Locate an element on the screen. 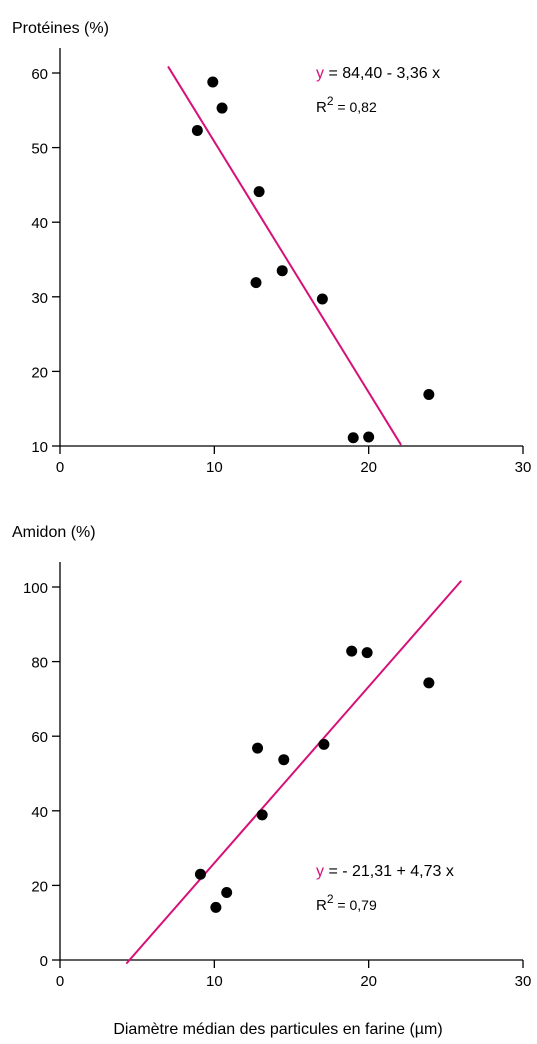 This screenshot has width=537, height=1044. starch-equation-y: y is located at coordinates (320, 871).